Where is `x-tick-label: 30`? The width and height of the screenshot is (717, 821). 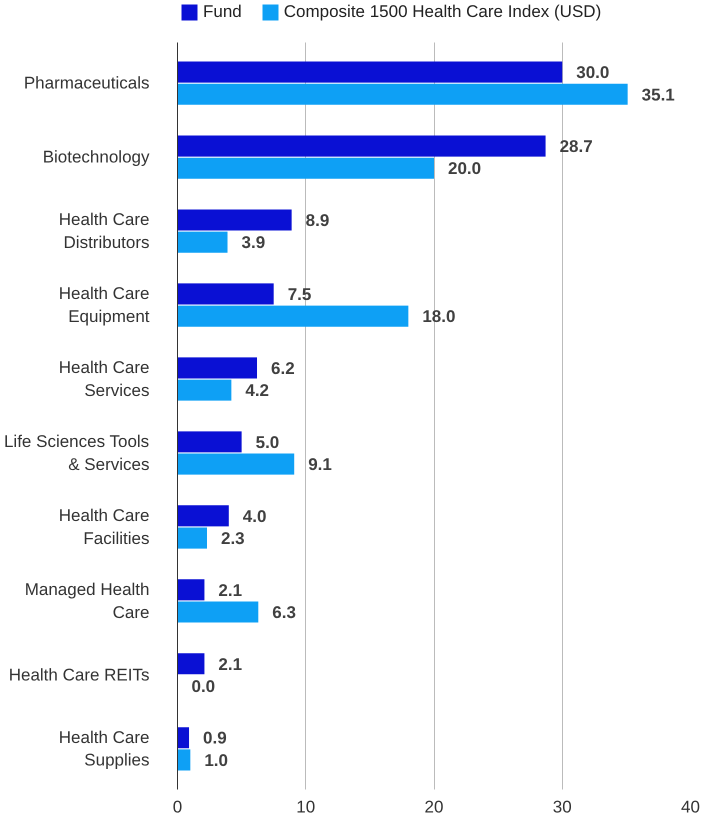 x-tick-label: 30 is located at coordinates (562, 807).